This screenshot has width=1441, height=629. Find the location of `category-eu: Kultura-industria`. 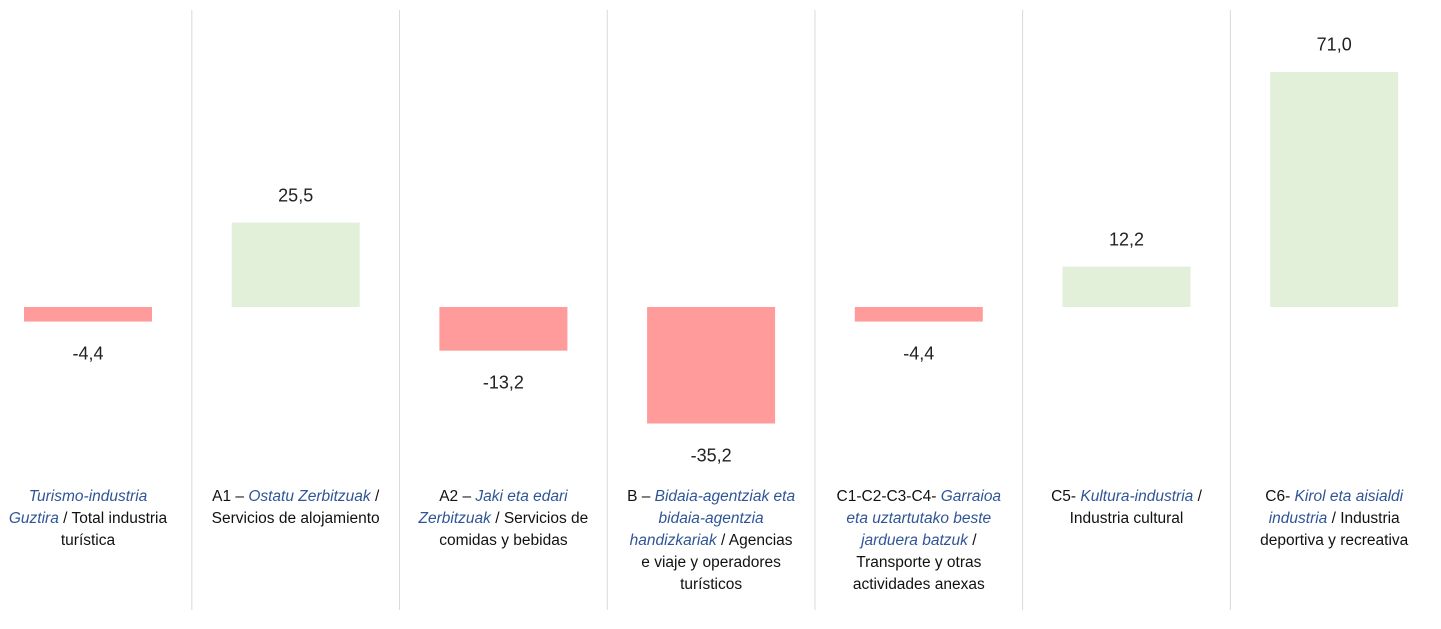

category-eu: Kultura-industria is located at coordinates (1137, 496).